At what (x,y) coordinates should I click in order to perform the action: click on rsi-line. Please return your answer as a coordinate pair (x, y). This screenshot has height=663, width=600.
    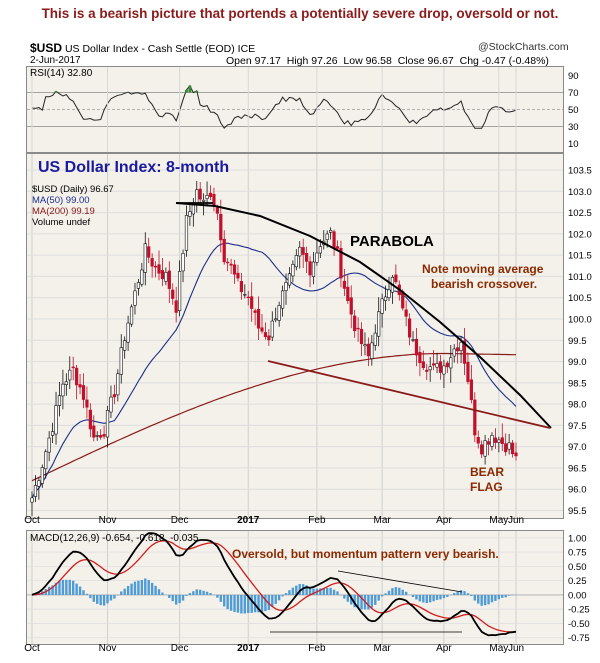
    Looking at the image, I should click on (274, 106).